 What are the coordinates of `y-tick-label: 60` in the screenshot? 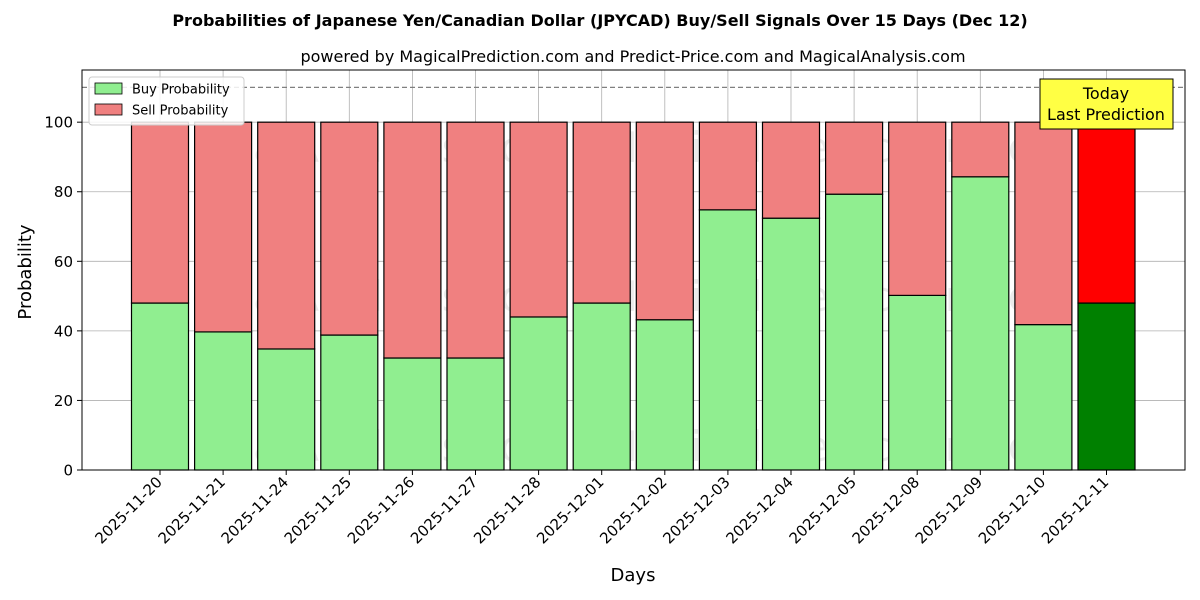 It's located at (63, 262).